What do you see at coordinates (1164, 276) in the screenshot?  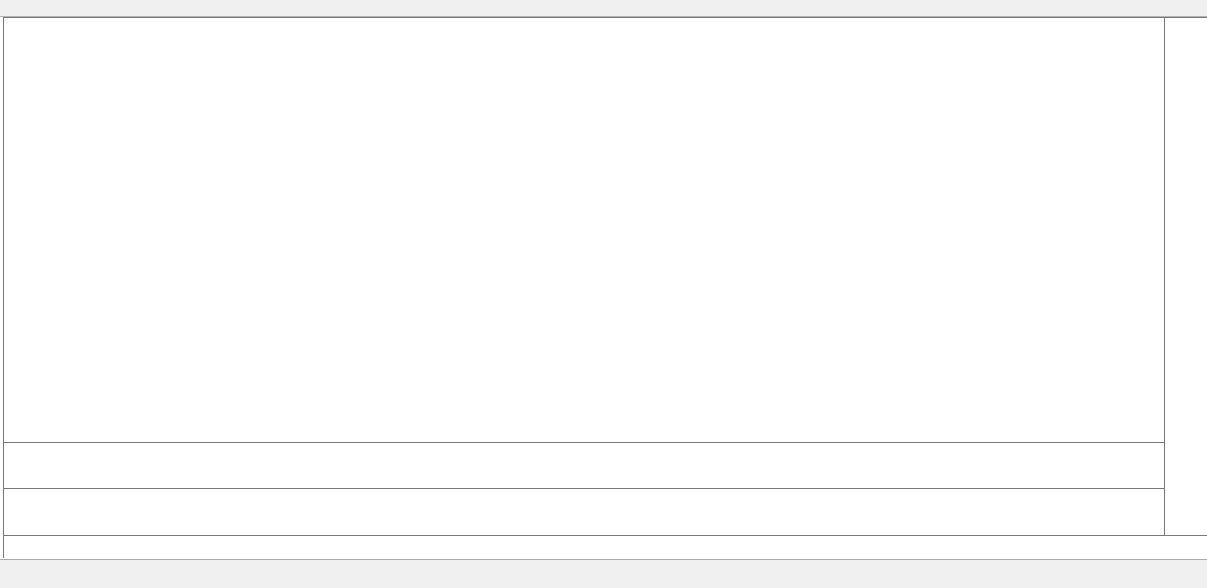 I see `price-axis-separator` at bounding box center [1164, 276].